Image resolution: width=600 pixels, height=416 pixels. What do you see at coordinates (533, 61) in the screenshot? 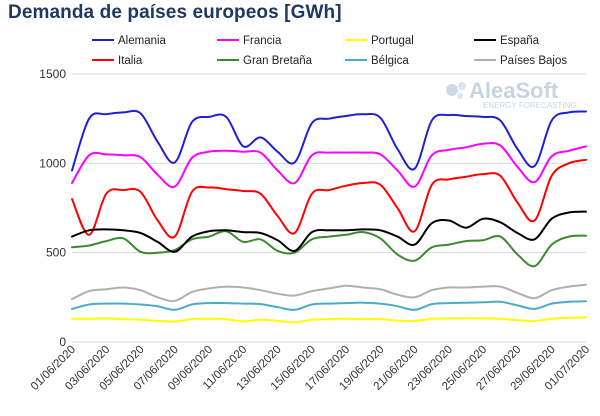
I see `legend-label: Países Bajos` at bounding box center [533, 61].